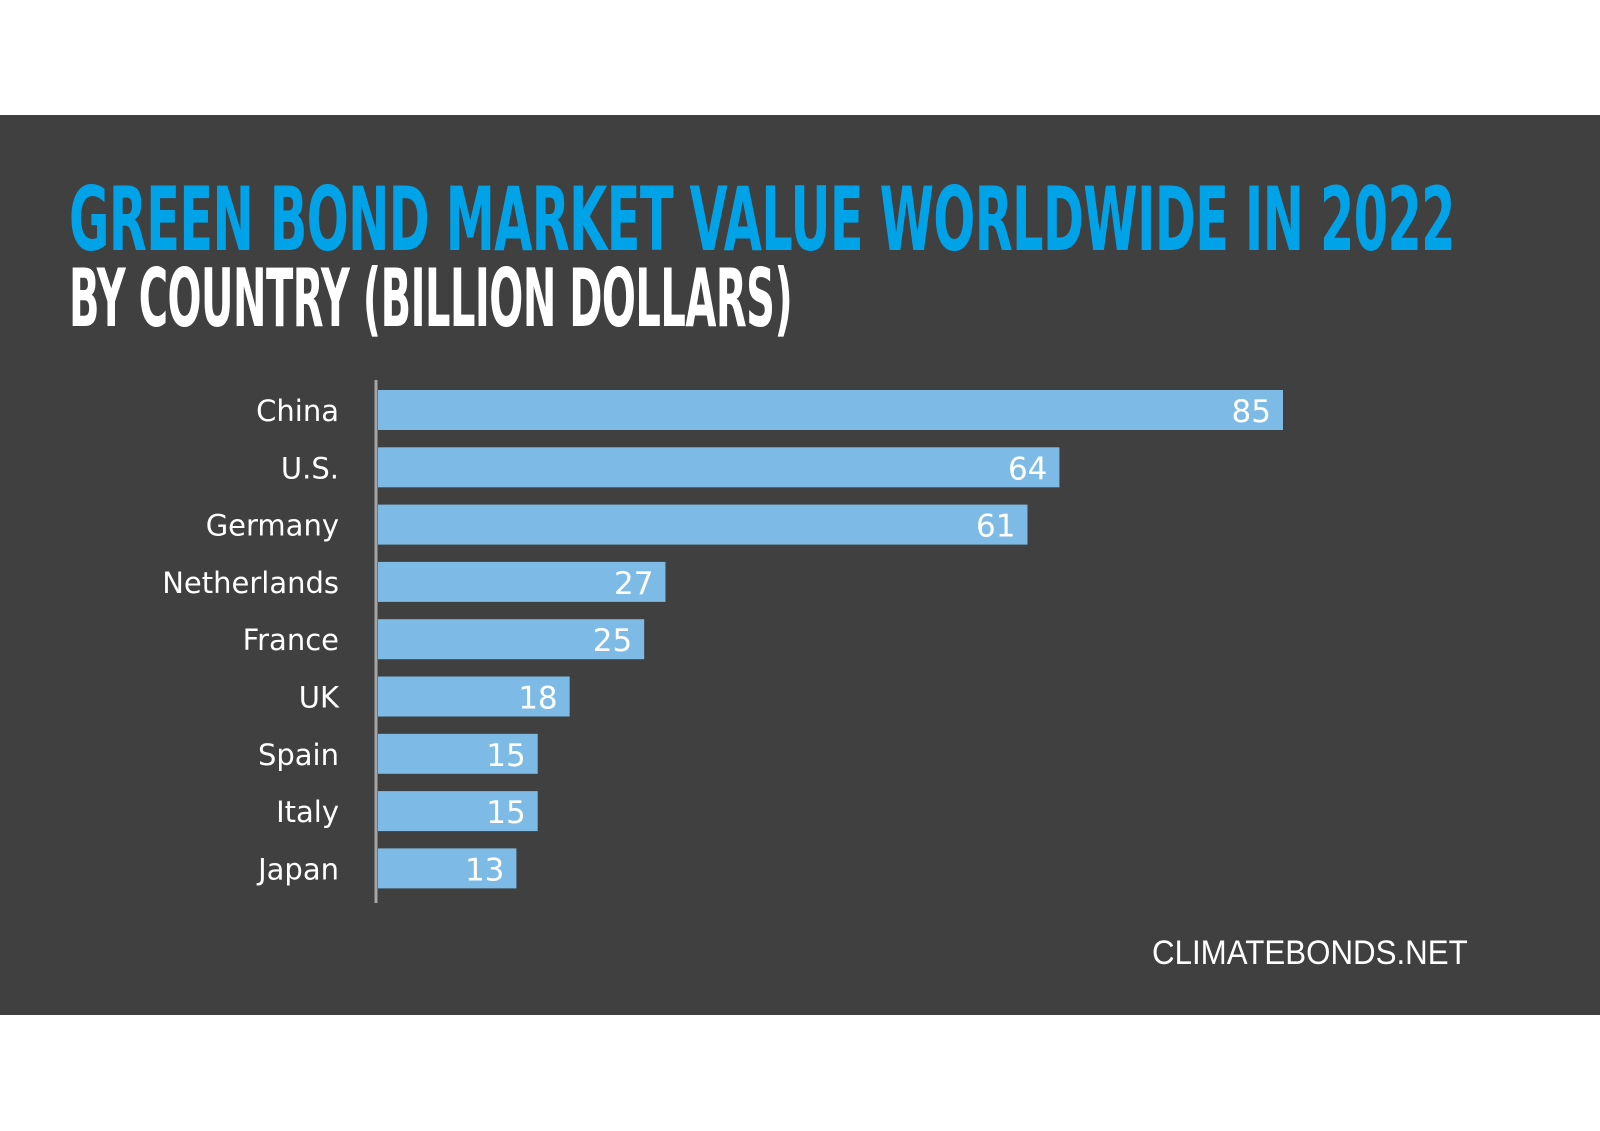  I want to click on data-label: 13, so click(484, 870).